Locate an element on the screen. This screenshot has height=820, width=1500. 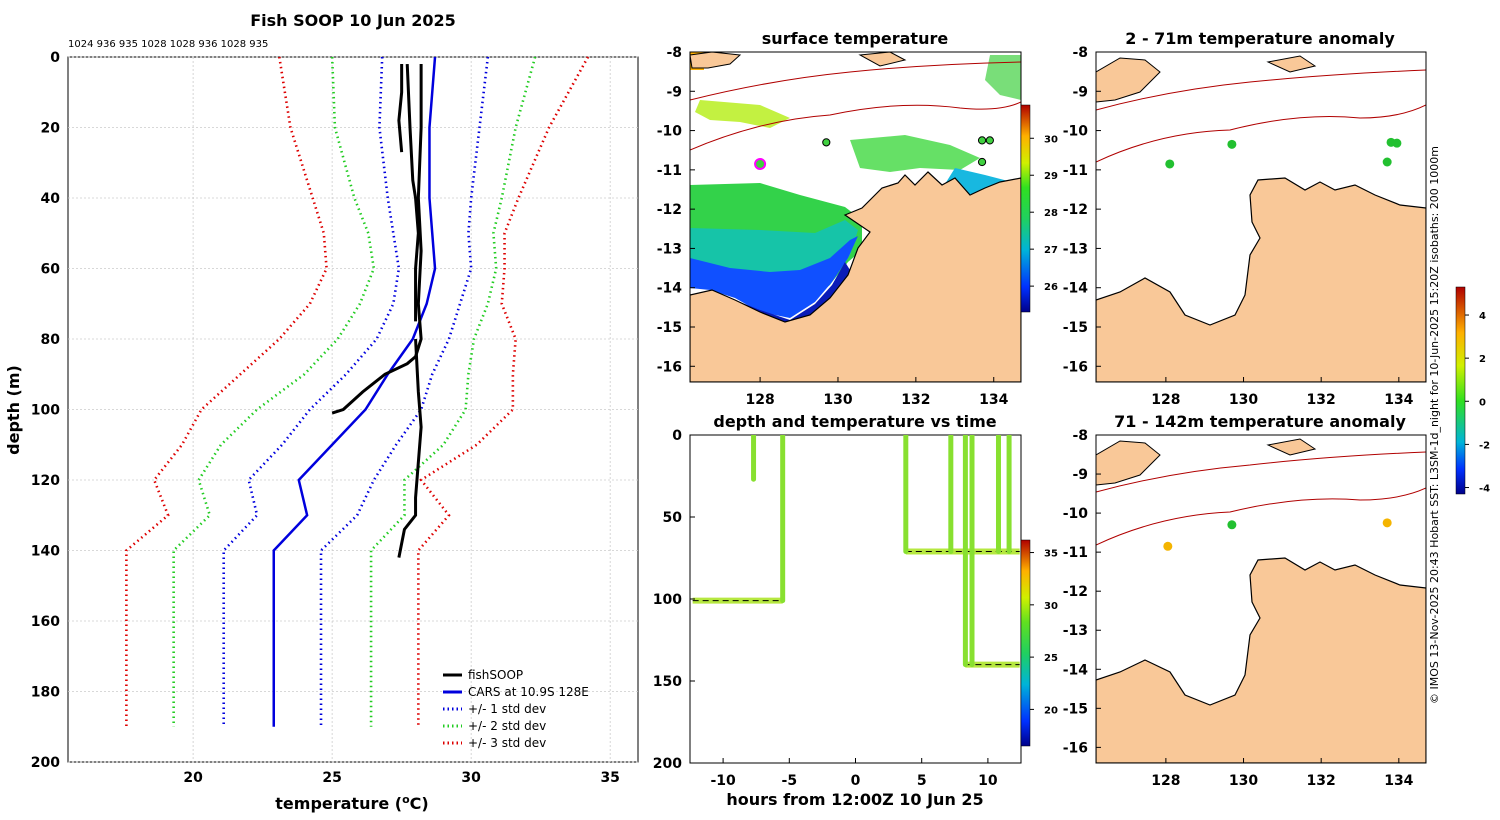
profile-series--3-std-dev is located at coordinates (503, 391).